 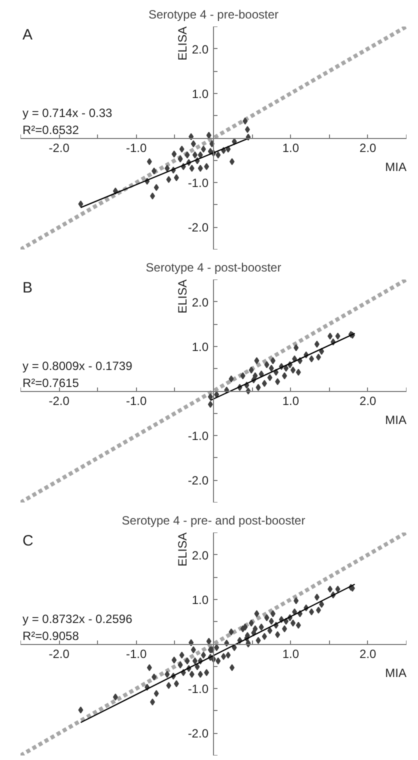 I want to click on annotation: R²=0.6532, so click(x=51, y=130).